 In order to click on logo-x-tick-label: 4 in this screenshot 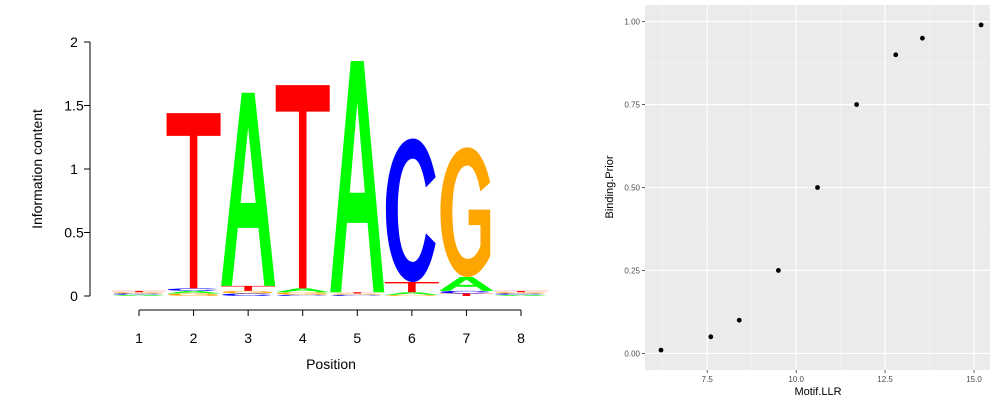, I will do `click(303, 338)`.